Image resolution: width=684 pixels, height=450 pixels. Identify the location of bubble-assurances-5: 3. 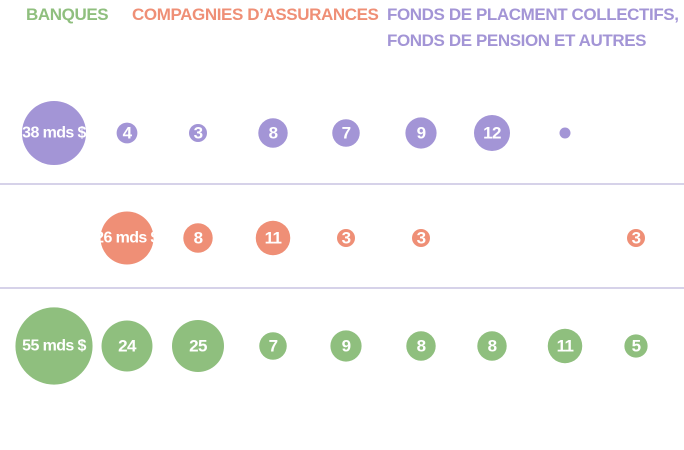
(636, 238).